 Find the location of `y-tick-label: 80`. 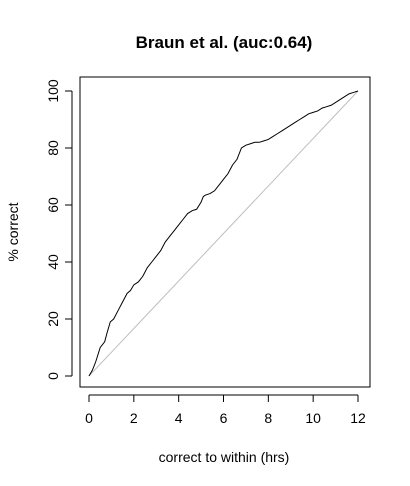

y-tick-label: 80 is located at coordinates (53, 148).